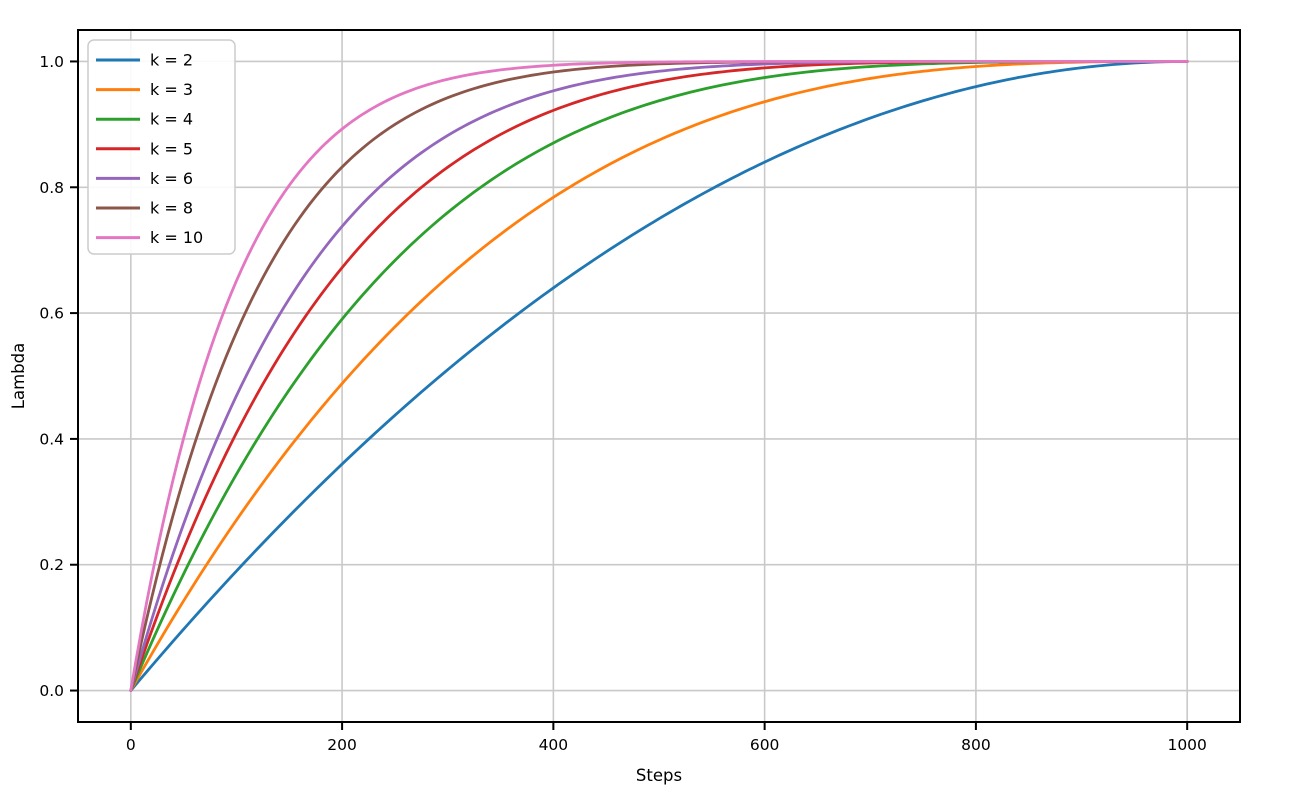 The height and width of the screenshot is (793, 1300). What do you see at coordinates (1186, 745) in the screenshot?
I see `x-axis-tick-label: 1000` at bounding box center [1186, 745].